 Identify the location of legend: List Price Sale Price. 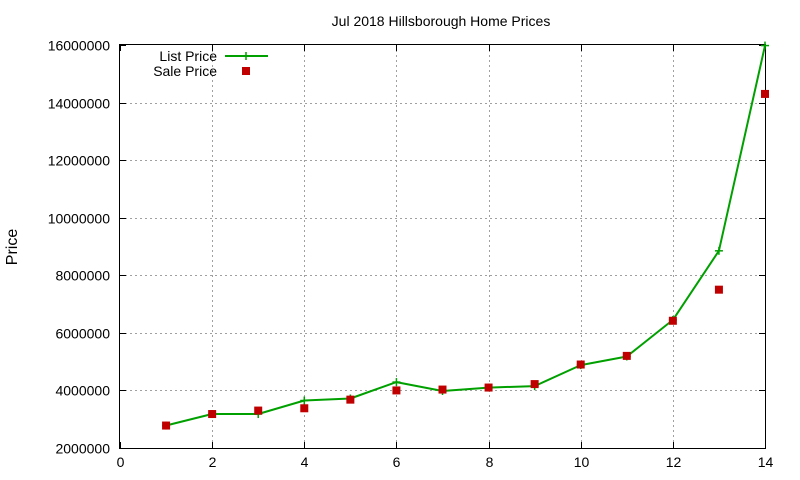
(210, 63).